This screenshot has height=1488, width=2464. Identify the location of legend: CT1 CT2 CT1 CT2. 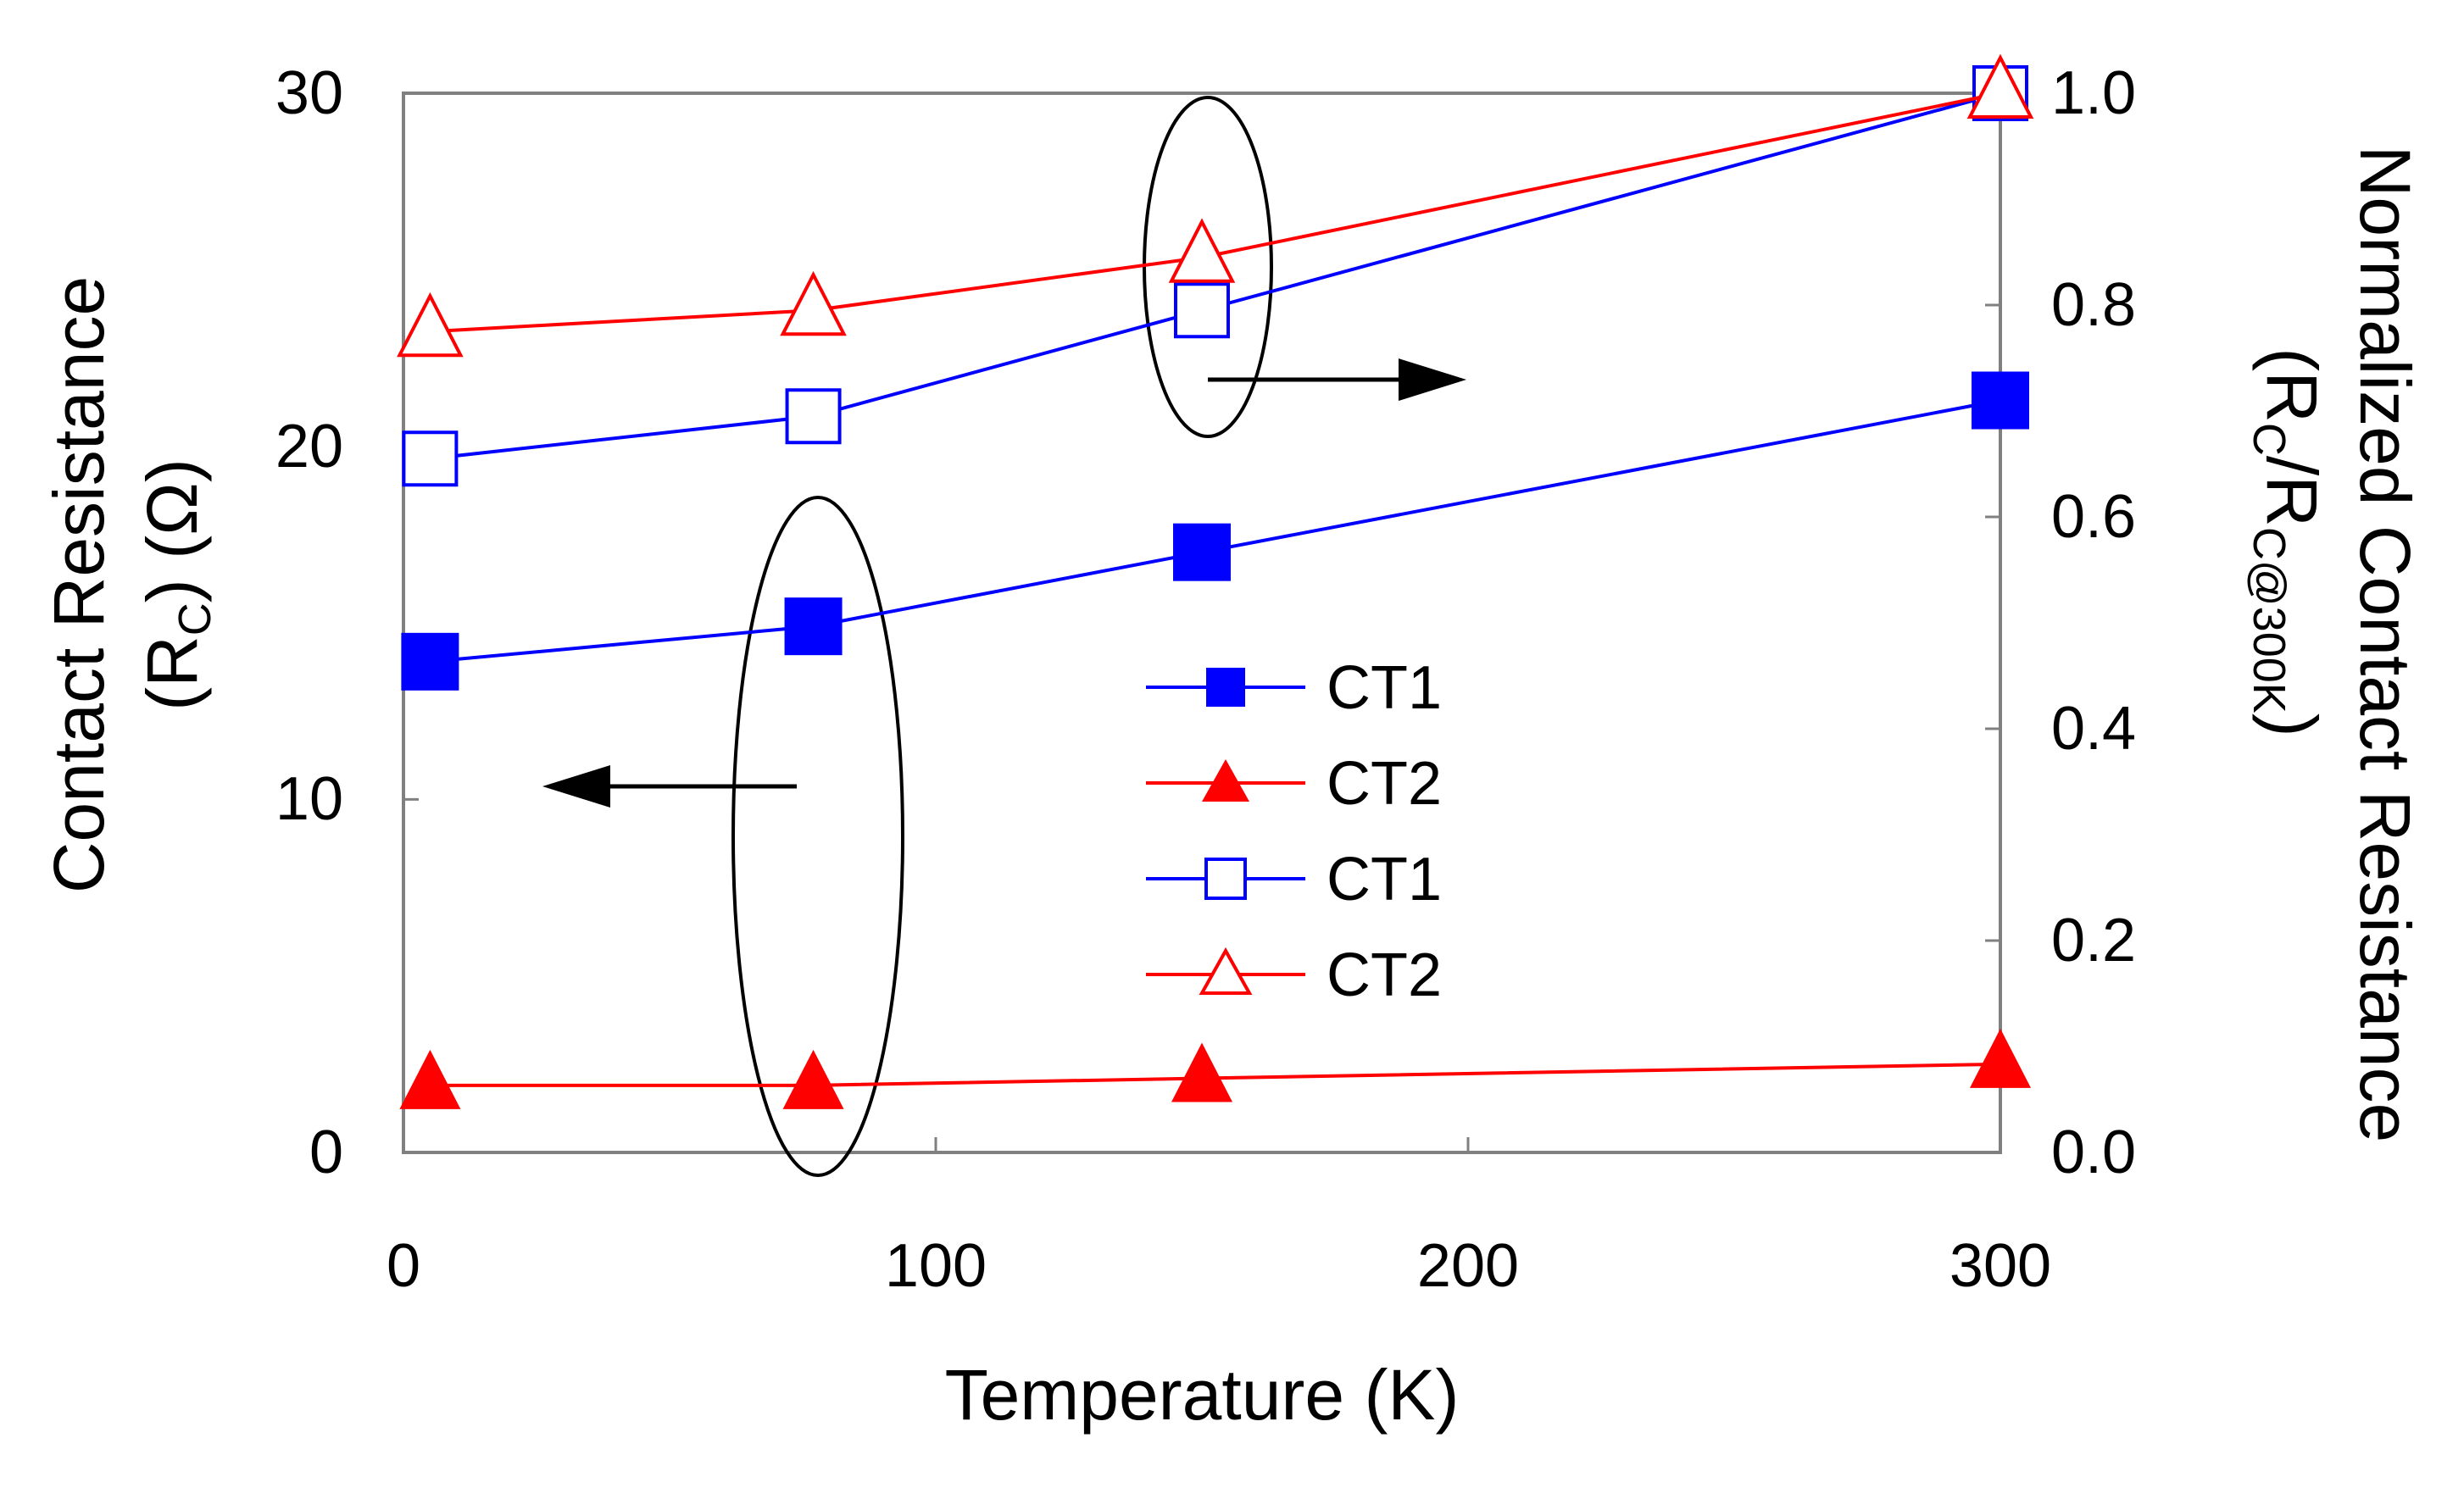
(1314, 818).